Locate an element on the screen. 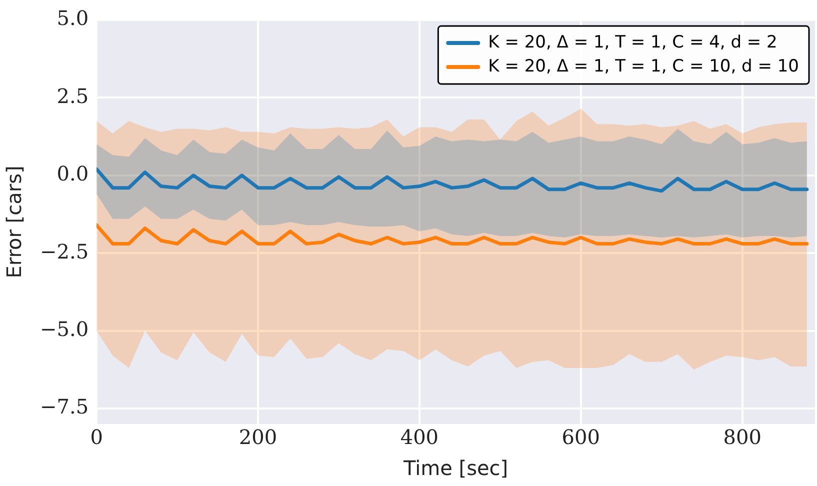 The height and width of the screenshot is (486, 817). x-axis-title: Time [sec] is located at coordinates (455, 468).